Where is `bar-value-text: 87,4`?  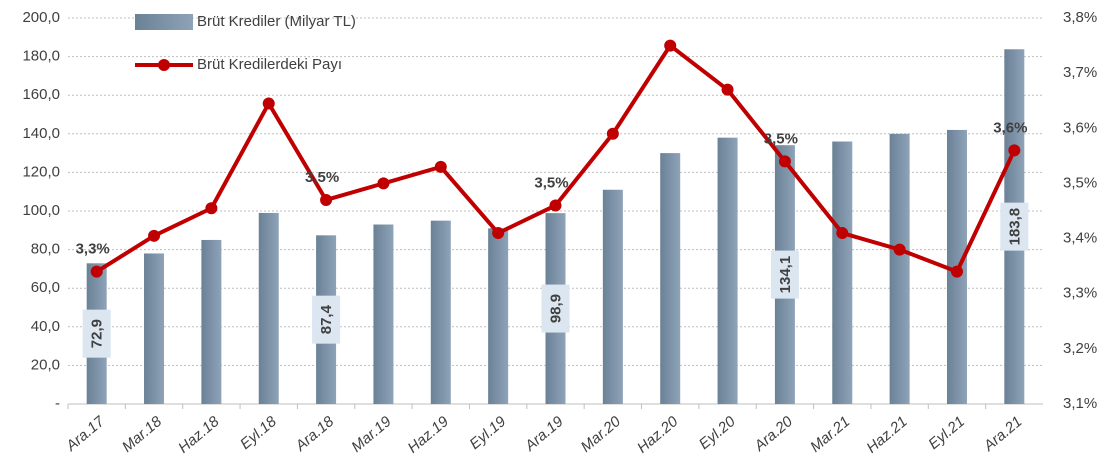
bar-value-text: 87,4 is located at coordinates (326, 319).